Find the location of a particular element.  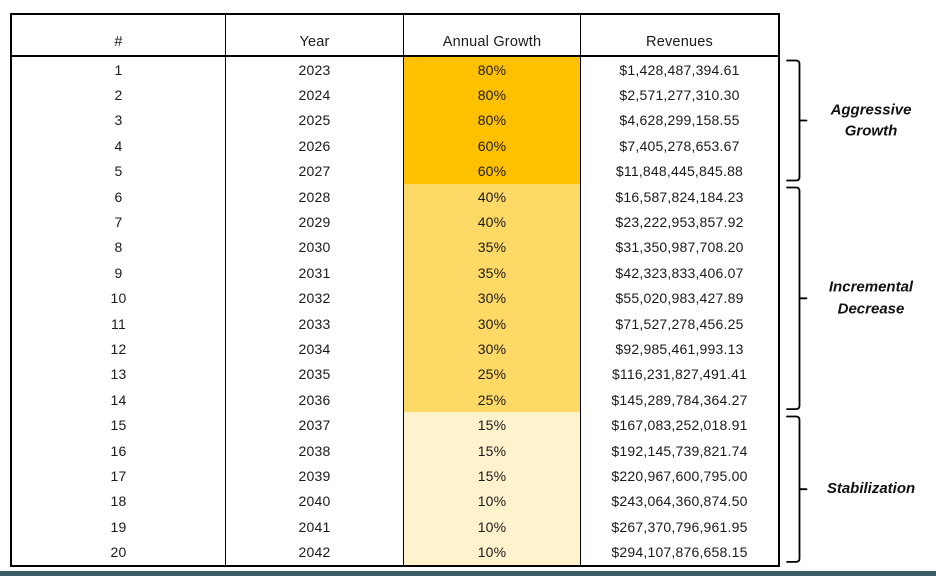

brace-aggressive-growth is located at coordinates (797, 120).